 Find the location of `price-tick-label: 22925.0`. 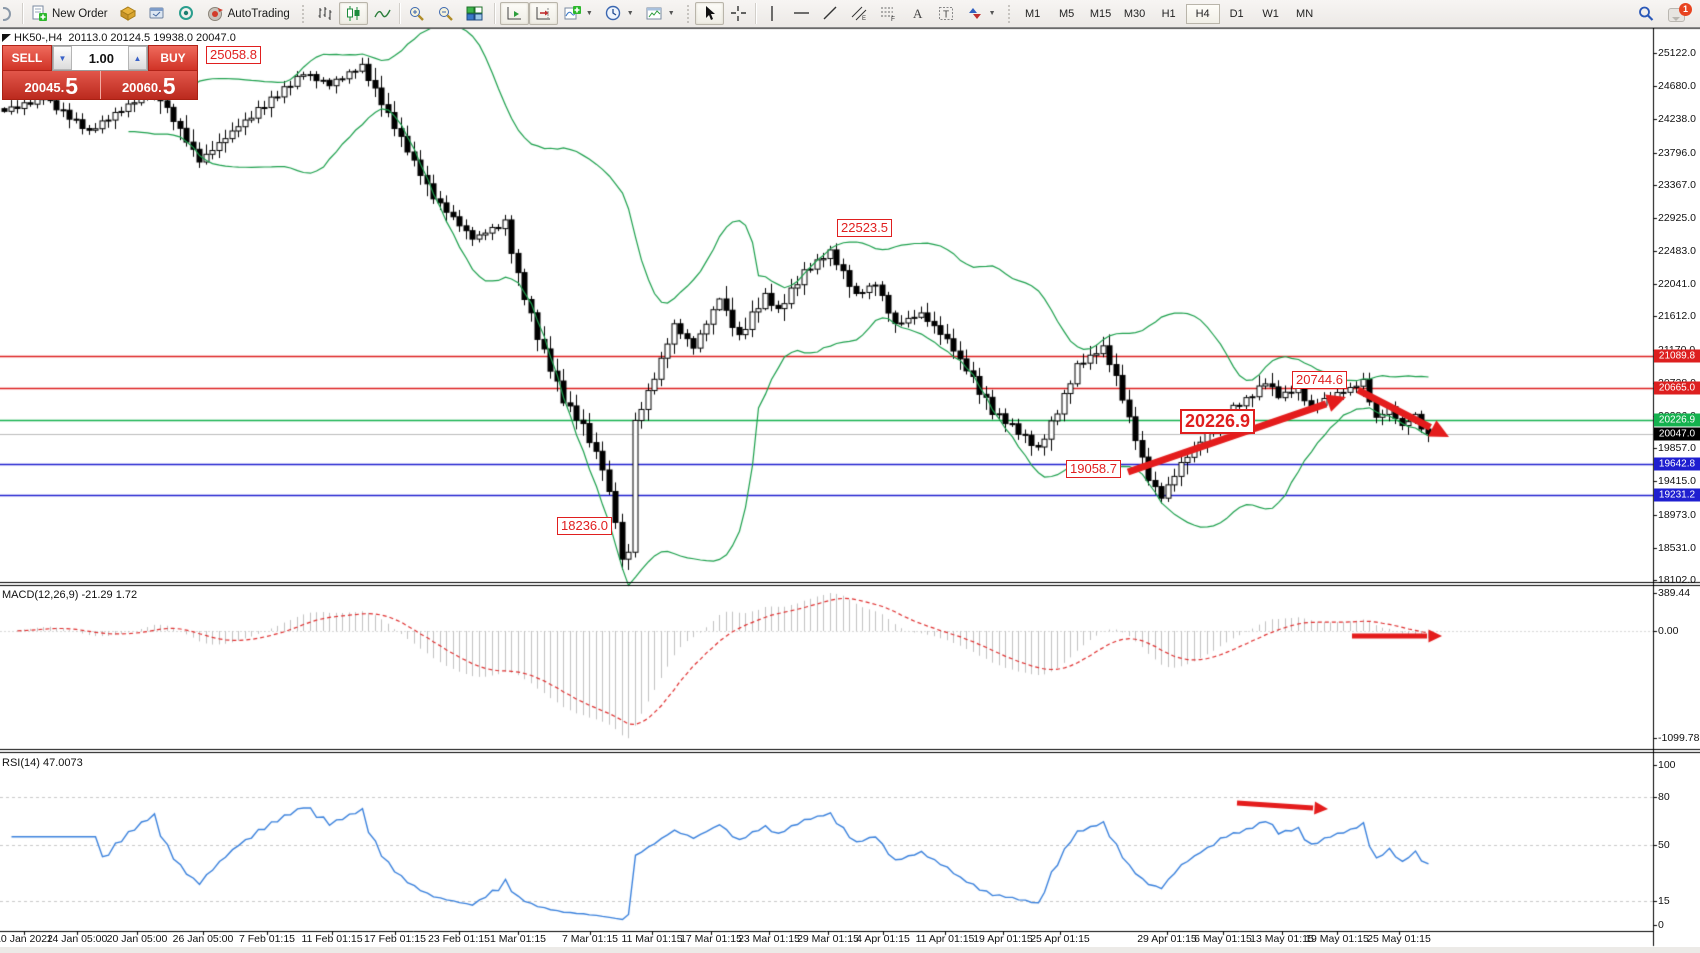

price-tick-label: 22925.0 is located at coordinates (1677, 217).